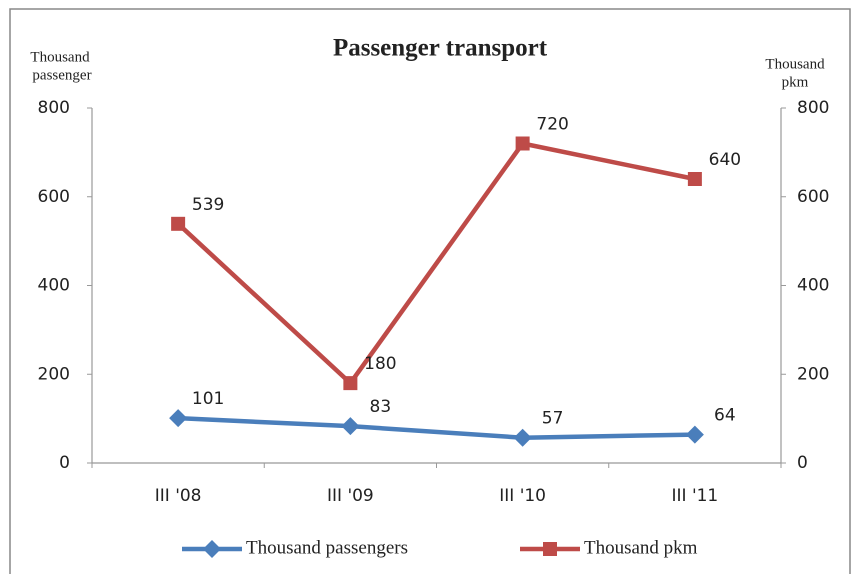 Image resolution: width=857 pixels, height=574 pixels. Describe the element at coordinates (381, 407) in the screenshot. I see `data-label: 83` at that location.